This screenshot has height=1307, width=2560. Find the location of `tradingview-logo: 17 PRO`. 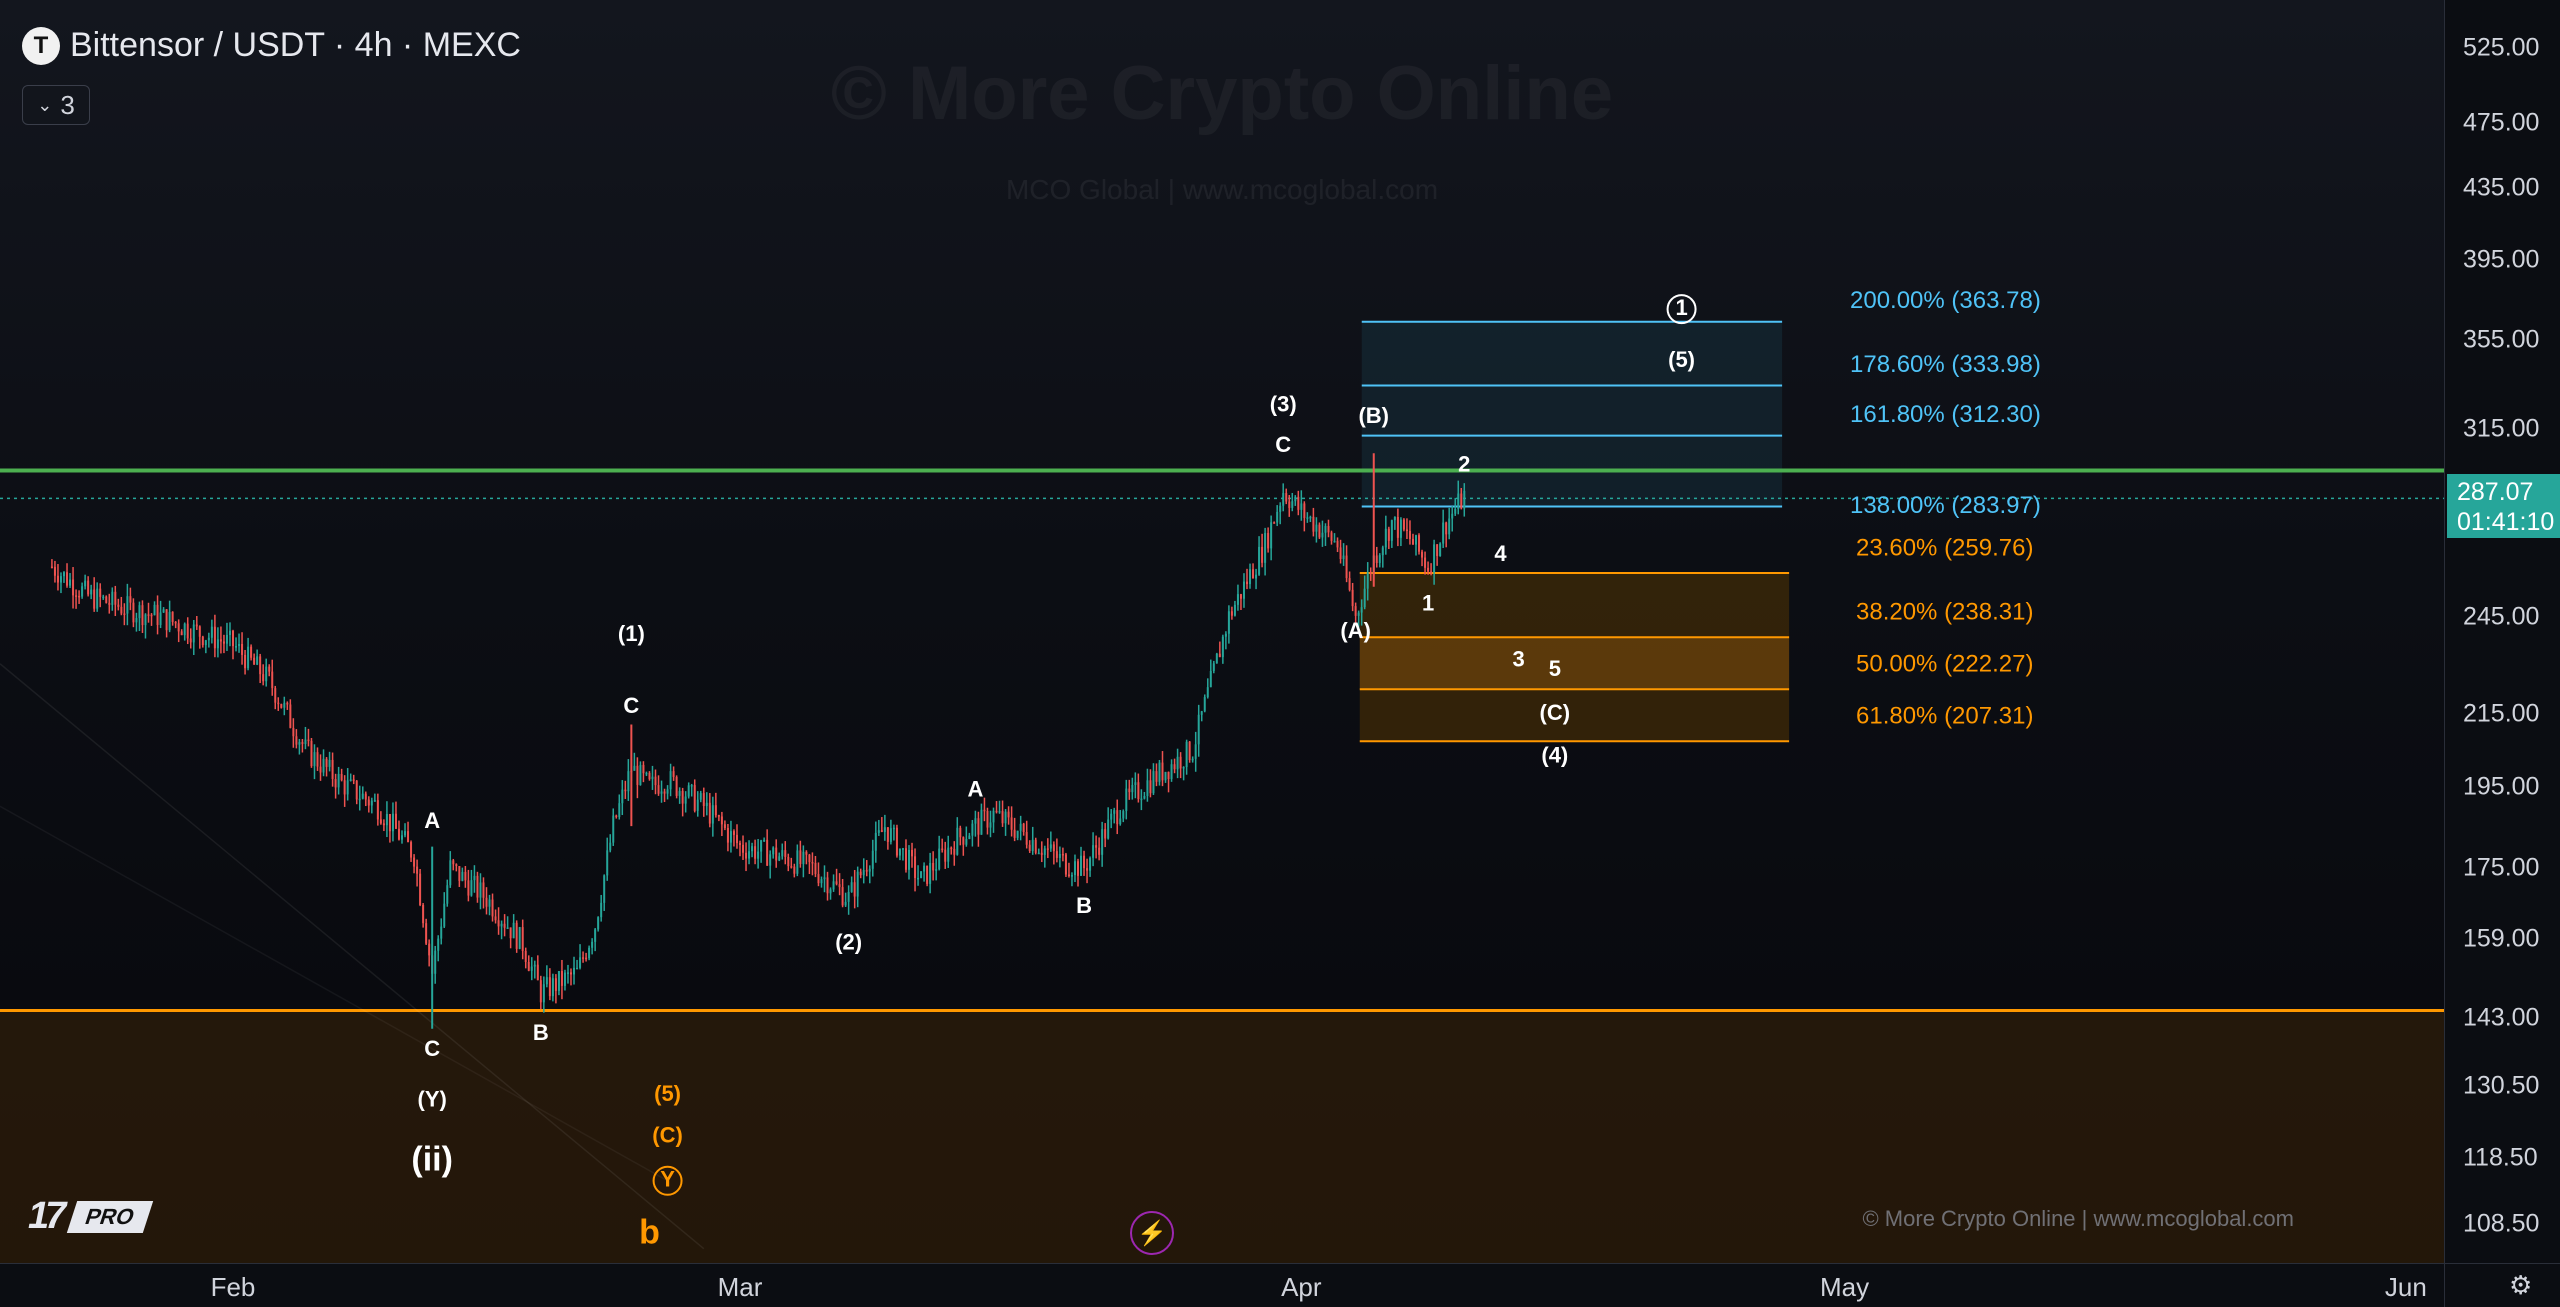

tradingview-logo: 17 PRO is located at coordinates (91, 1216).